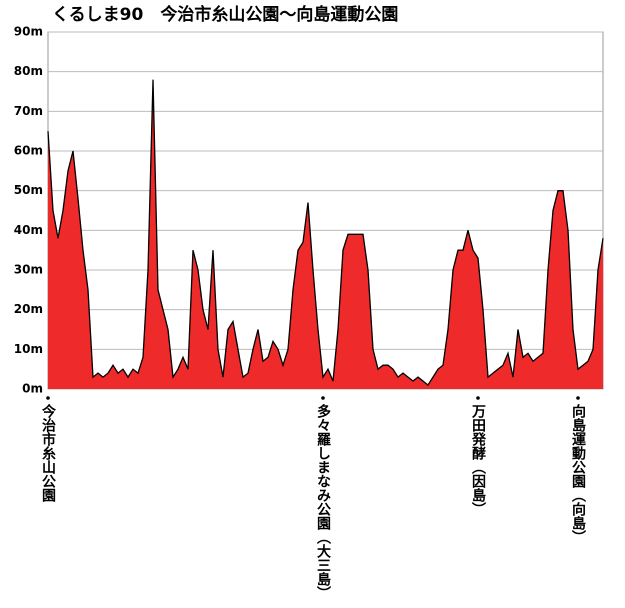 The image size is (625, 608). Describe the element at coordinates (28, 309) in the screenshot. I see `y-tick-label: 20m` at that location.